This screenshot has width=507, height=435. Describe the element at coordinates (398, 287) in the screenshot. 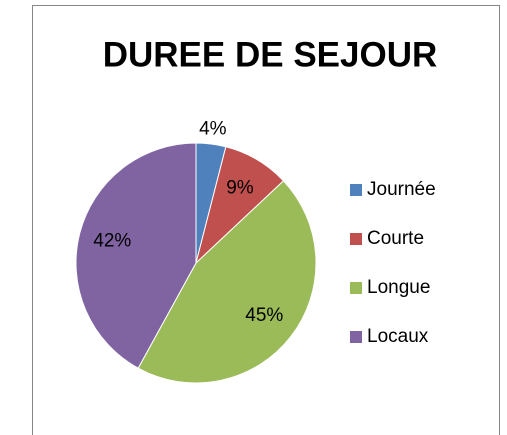

I see `legend-label: Longue` at that location.